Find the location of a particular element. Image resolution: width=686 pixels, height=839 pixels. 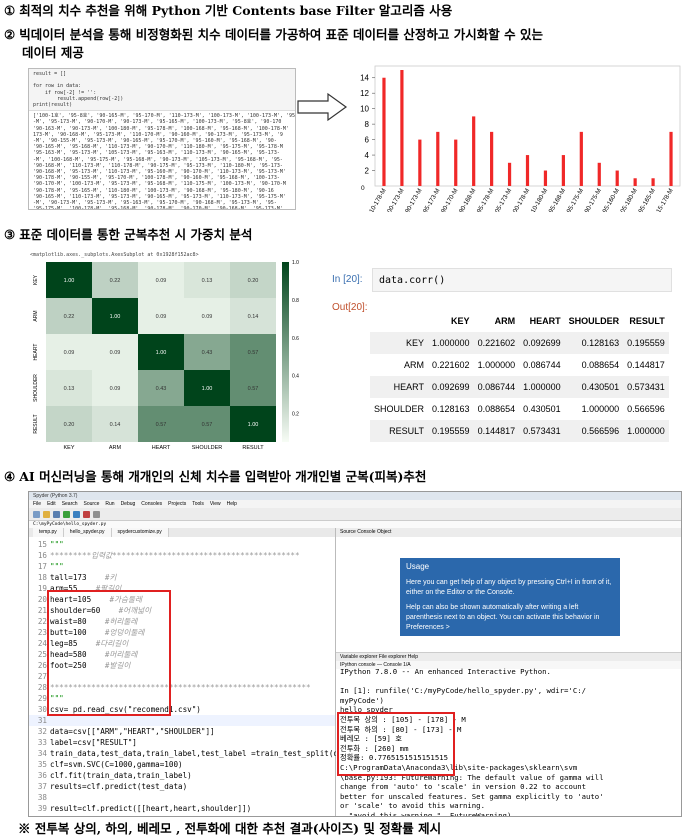

menu-item: Projects is located at coordinates (177, 504).